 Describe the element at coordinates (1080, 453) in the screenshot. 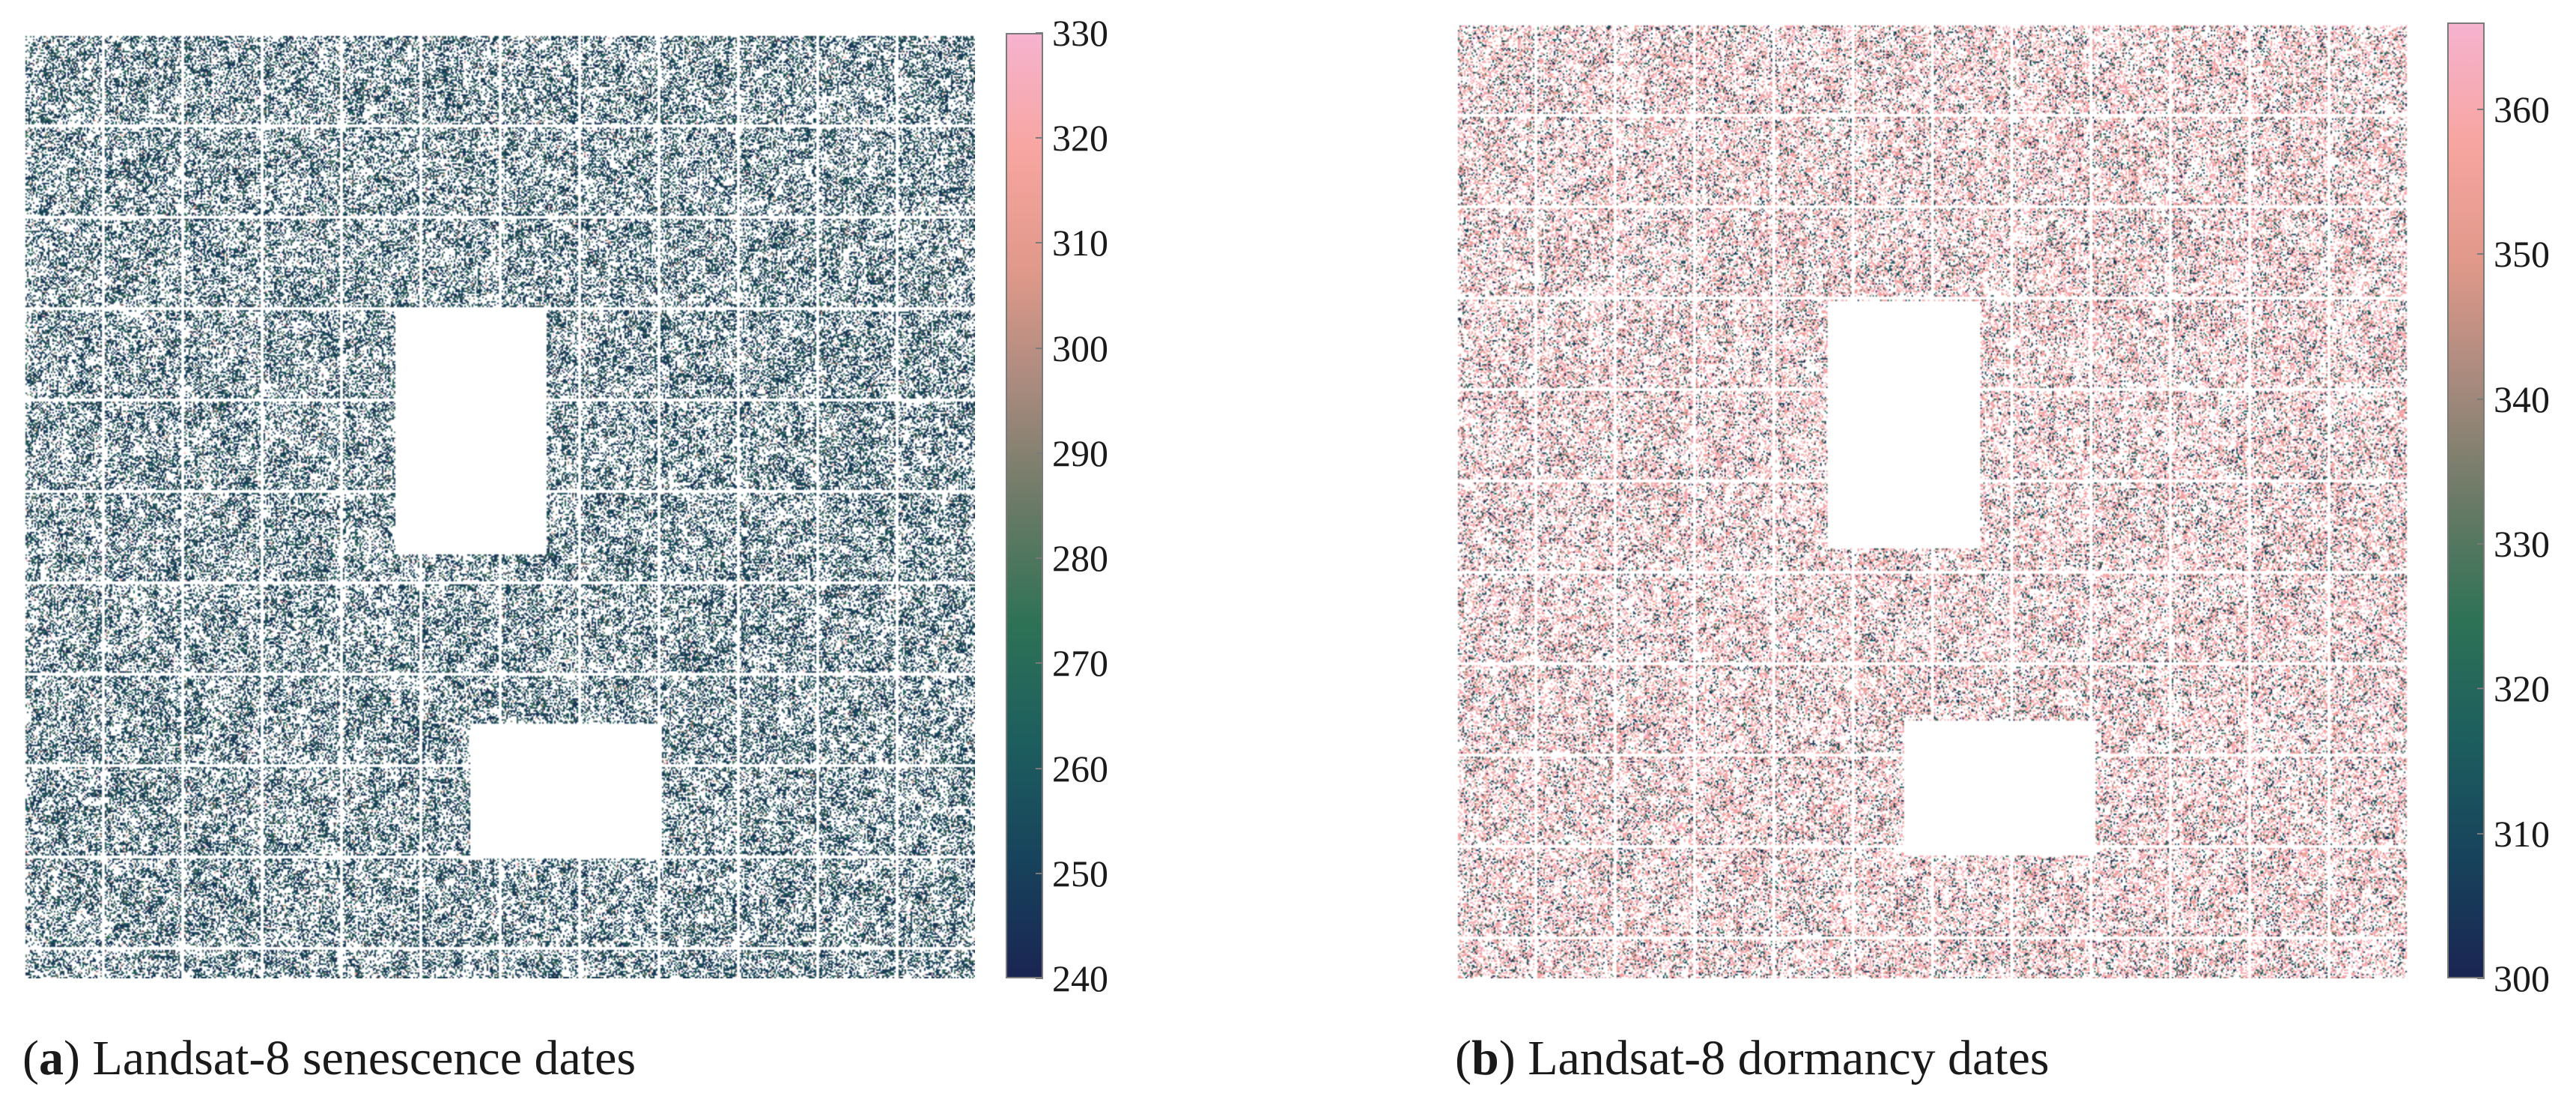

I see `colorbar-tick-label: 290` at that location.